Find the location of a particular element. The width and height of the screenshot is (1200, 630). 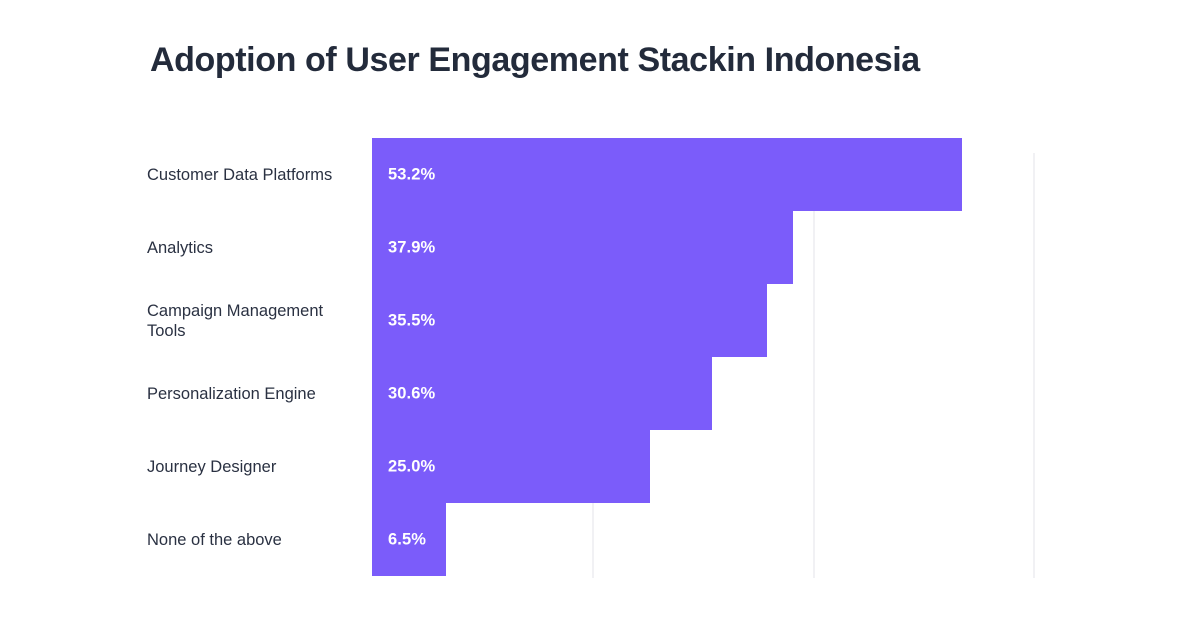

bar-row: Analytics 37.9% is located at coordinates (600, 247).